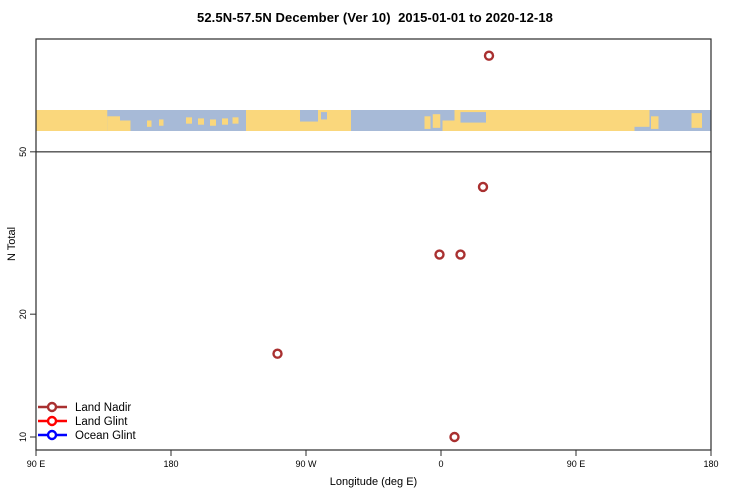  Describe the element at coordinates (373, 482) in the screenshot. I see `x-axis-title: Longitude (deg E)` at that location.